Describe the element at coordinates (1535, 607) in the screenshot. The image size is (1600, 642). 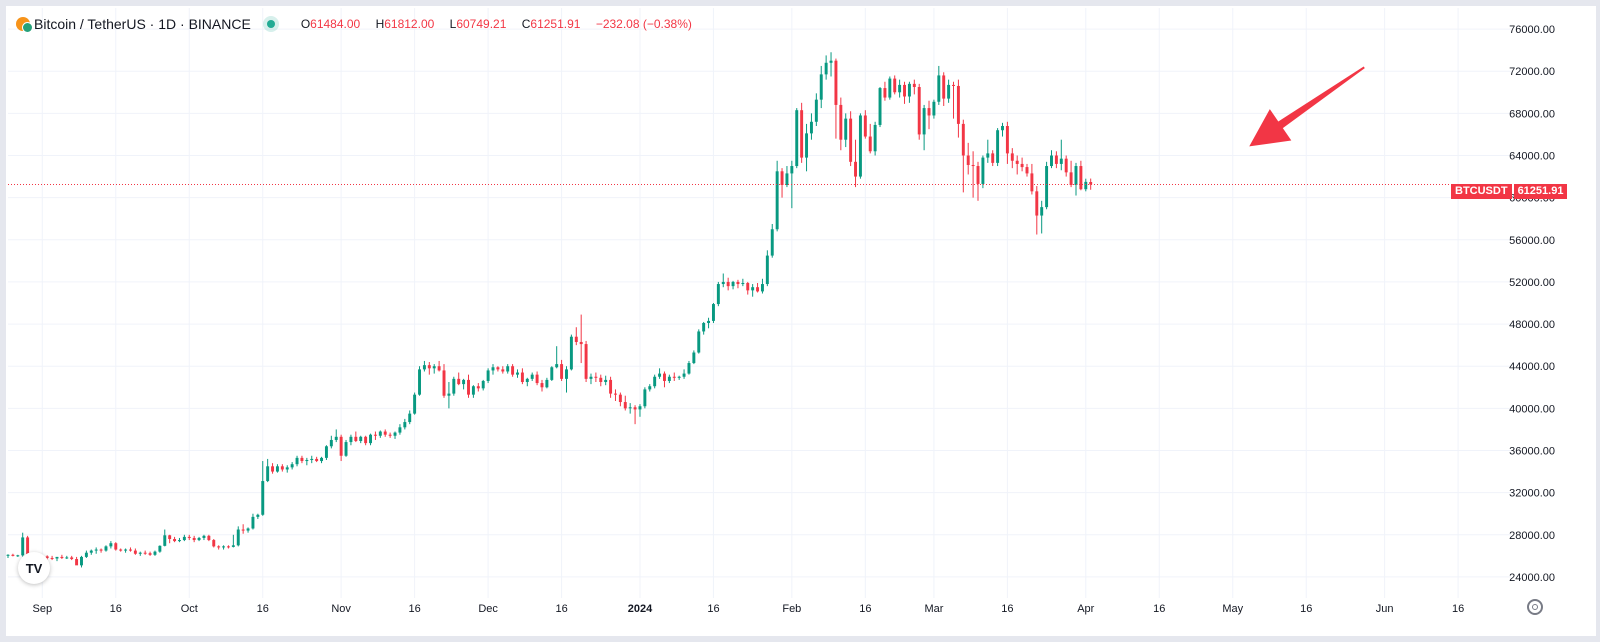
I see `settings-gear-icon` at that location.